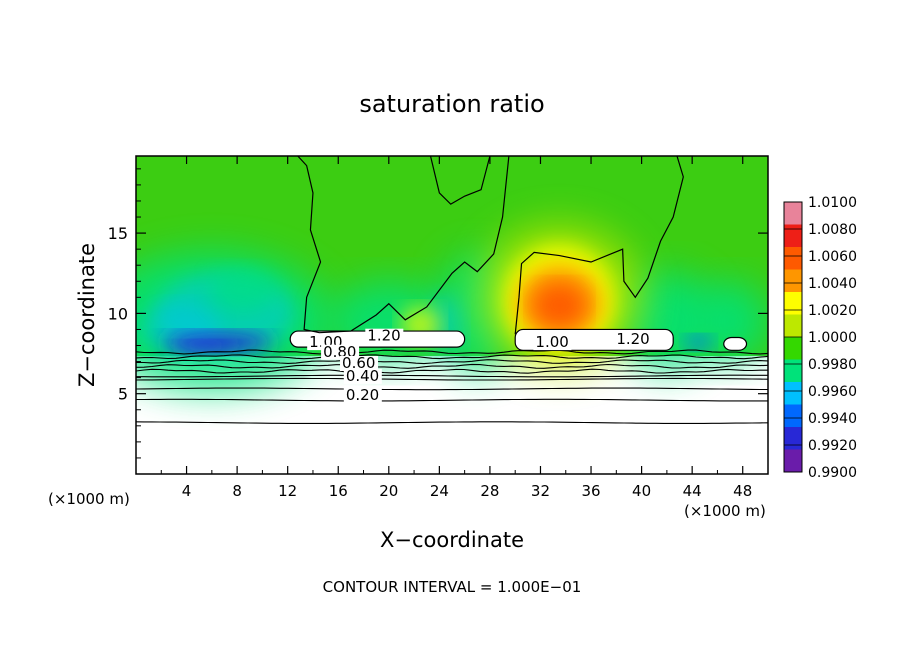 The width and height of the screenshot is (904, 654). Describe the element at coordinates (540, 491) in the screenshot. I see `x-tick-label: 32` at that location.